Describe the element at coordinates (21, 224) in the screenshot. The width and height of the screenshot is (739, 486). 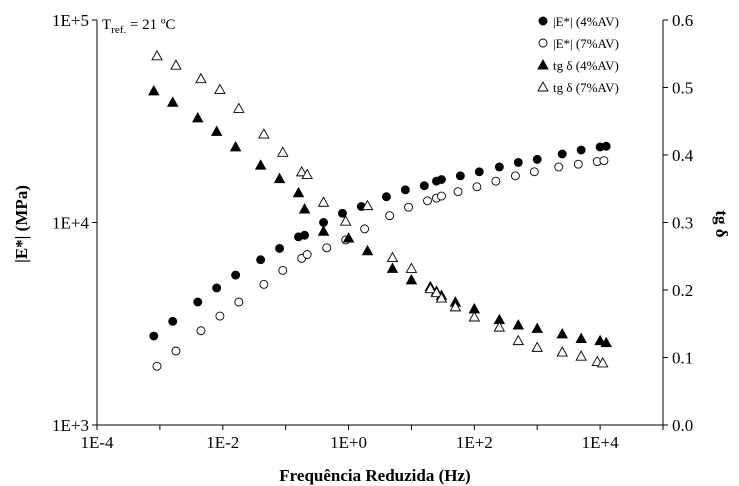
I see `left-y-axis-title: |E*| (MPa)` at that location.